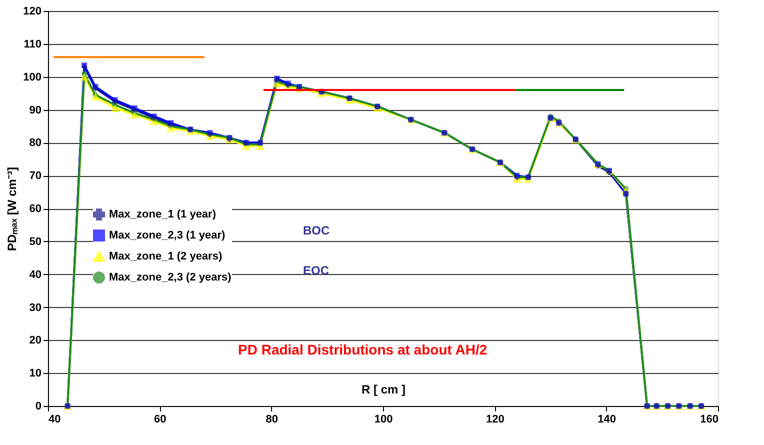 Image resolution: width=764 pixels, height=445 pixels. What do you see at coordinates (32, 12) in the screenshot?
I see `y-tick-label: 120` at bounding box center [32, 12].